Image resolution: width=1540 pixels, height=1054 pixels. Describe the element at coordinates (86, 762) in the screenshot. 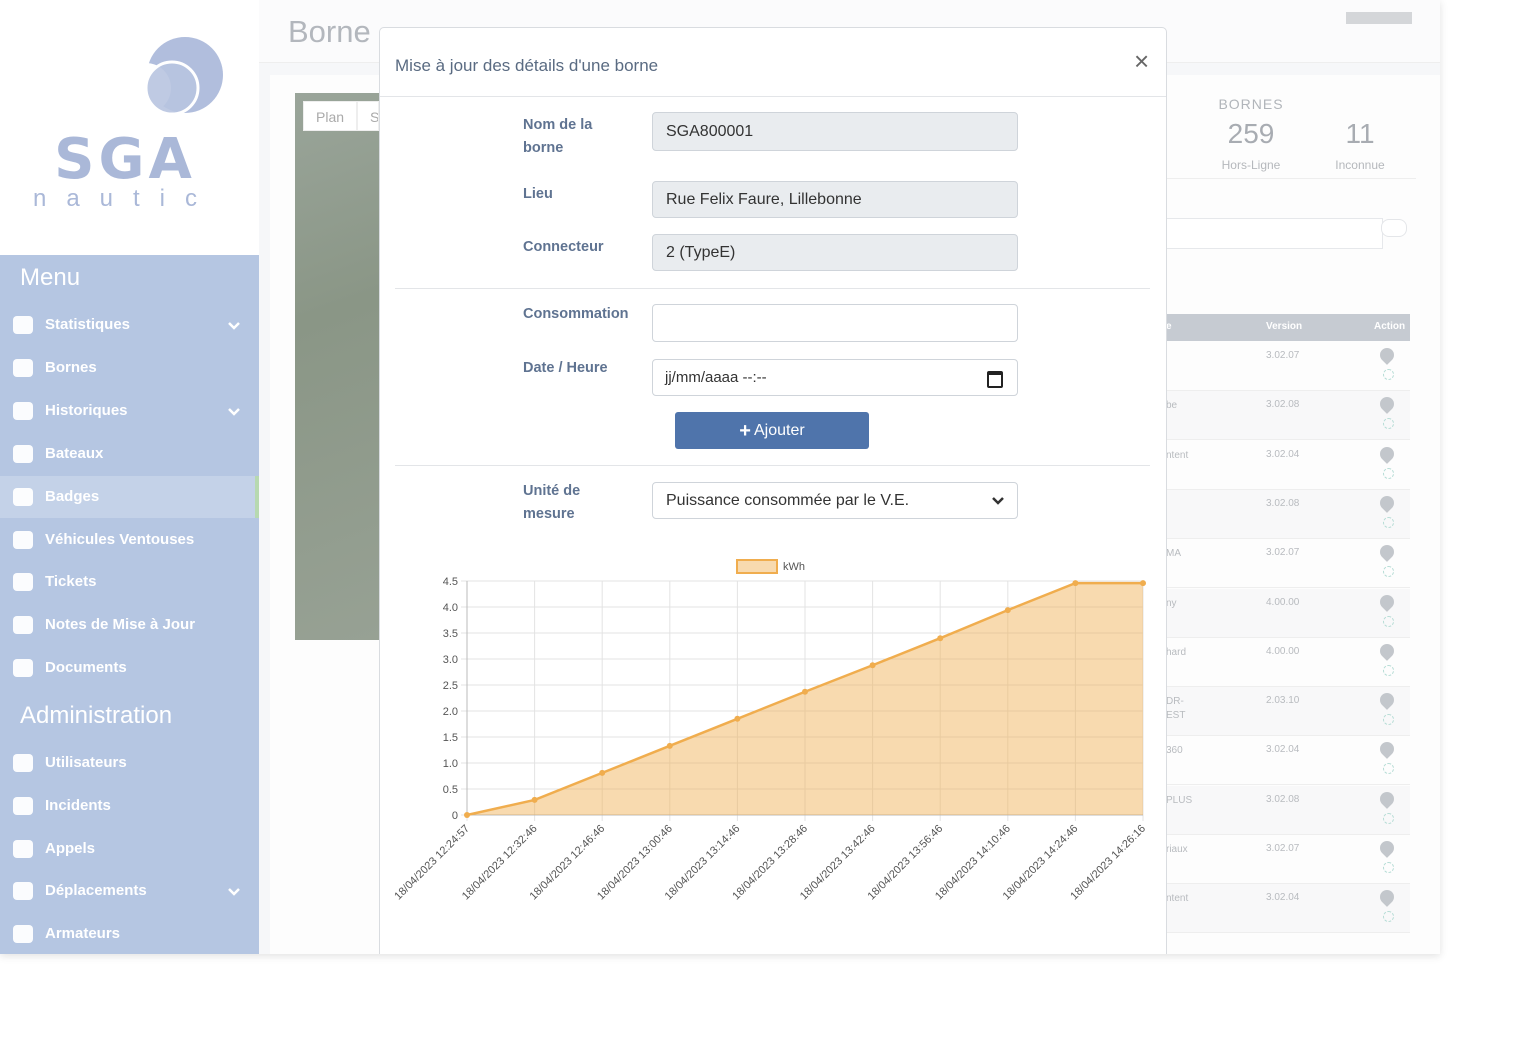

I see `item-label: Utilisateurs` at that location.